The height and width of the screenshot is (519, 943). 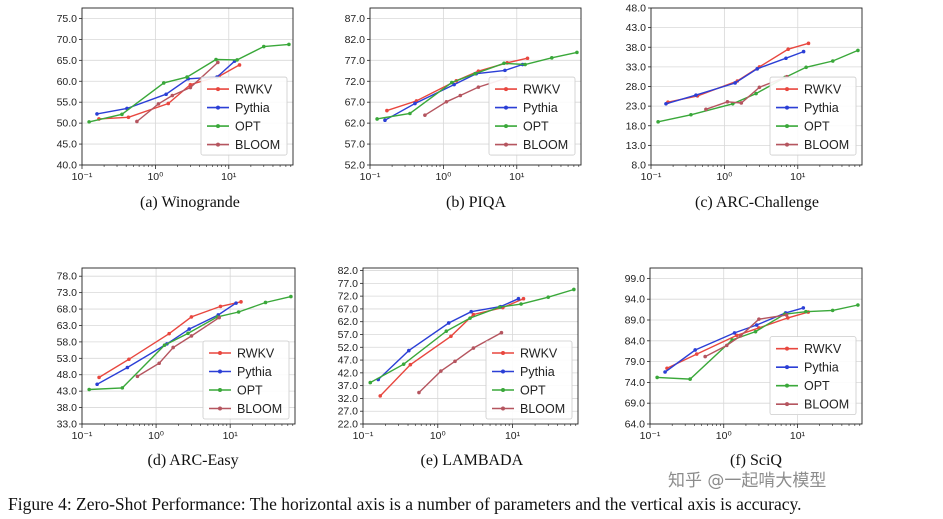 What do you see at coordinates (67, 326) in the screenshot?
I see `y-tick-label: 63.0` at bounding box center [67, 326].